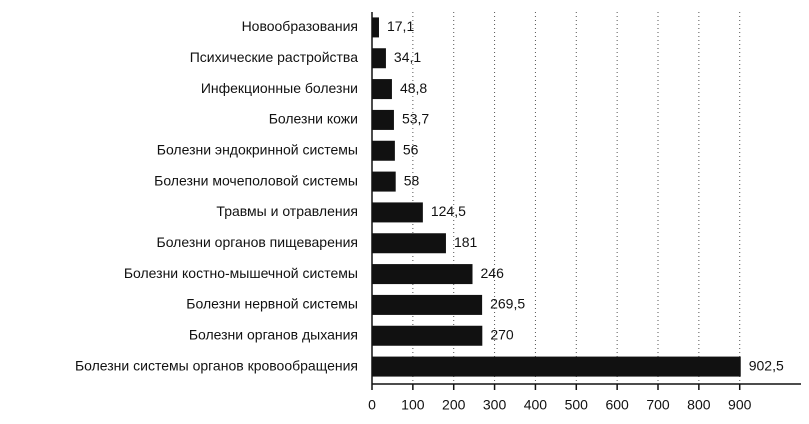  Describe the element at coordinates (412, 180) in the screenshot. I see `value-label: 58` at that location.